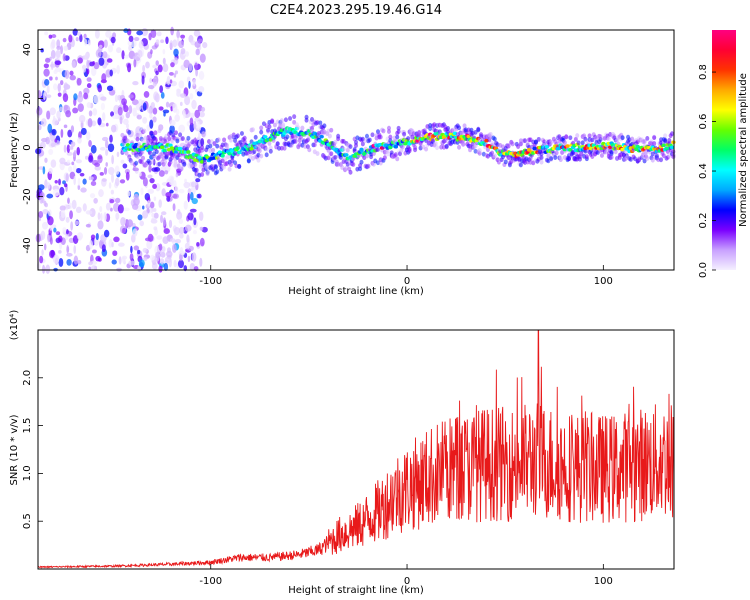 This screenshot has height=600, width=750. What do you see at coordinates (210, 581) in the screenshot?
I see `x-tick-label: -100` at bounding box center [210, 581].